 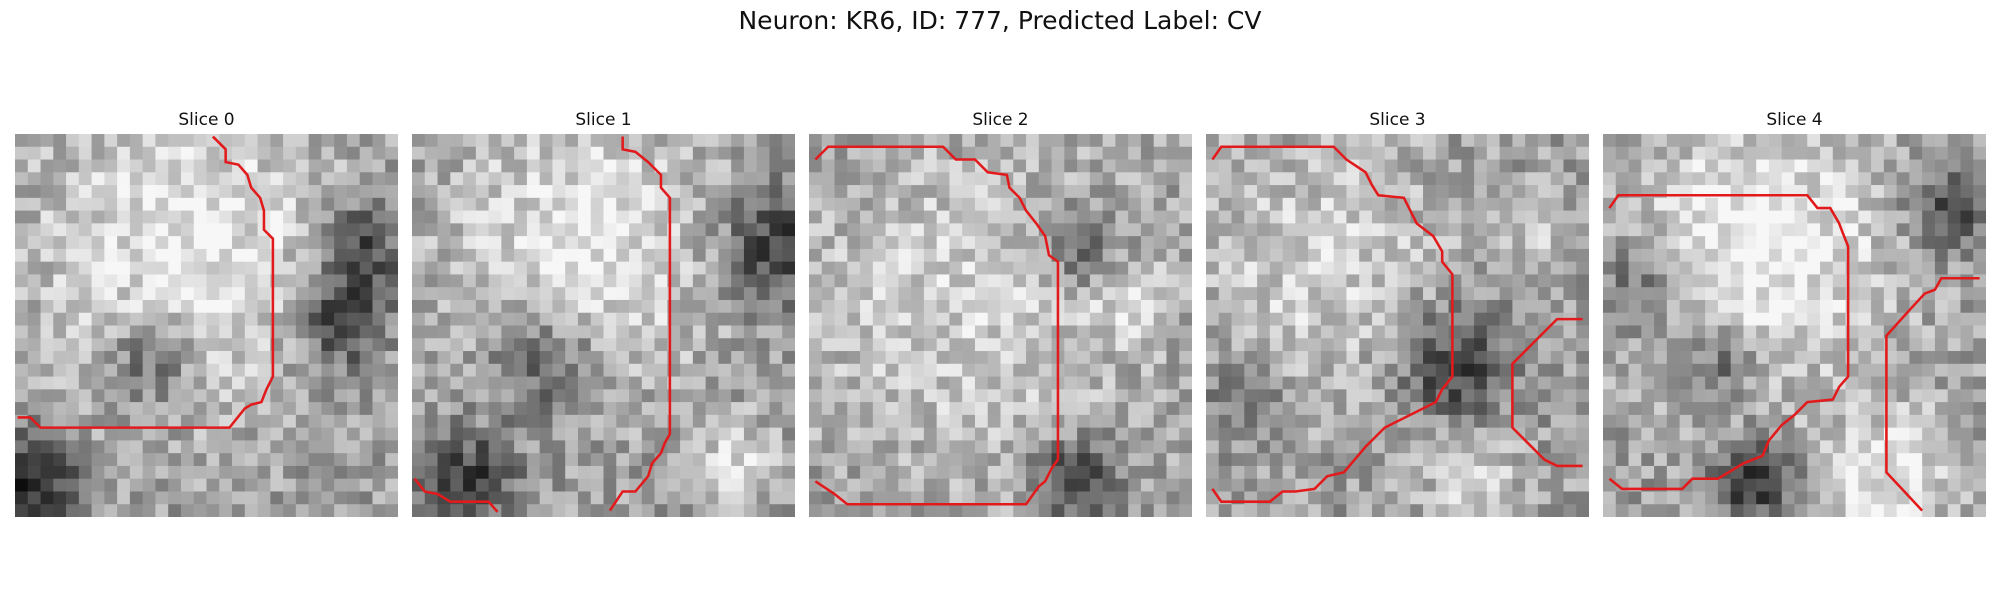 I want to click on slice-panel-2: Slice 2, so click(x=1000, y=313).